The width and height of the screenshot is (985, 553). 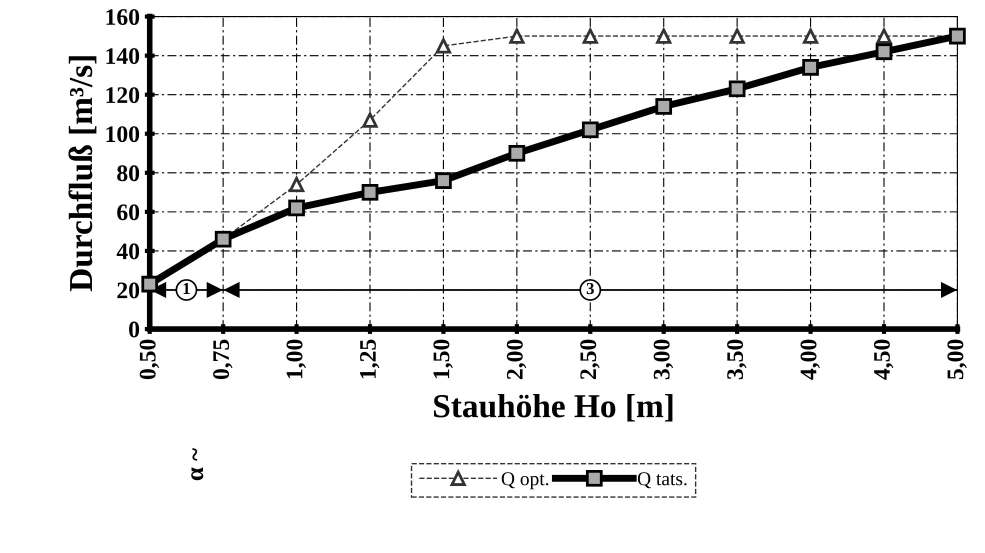 I want to click on y-tick-label: 140, so click(x=123, y=56).